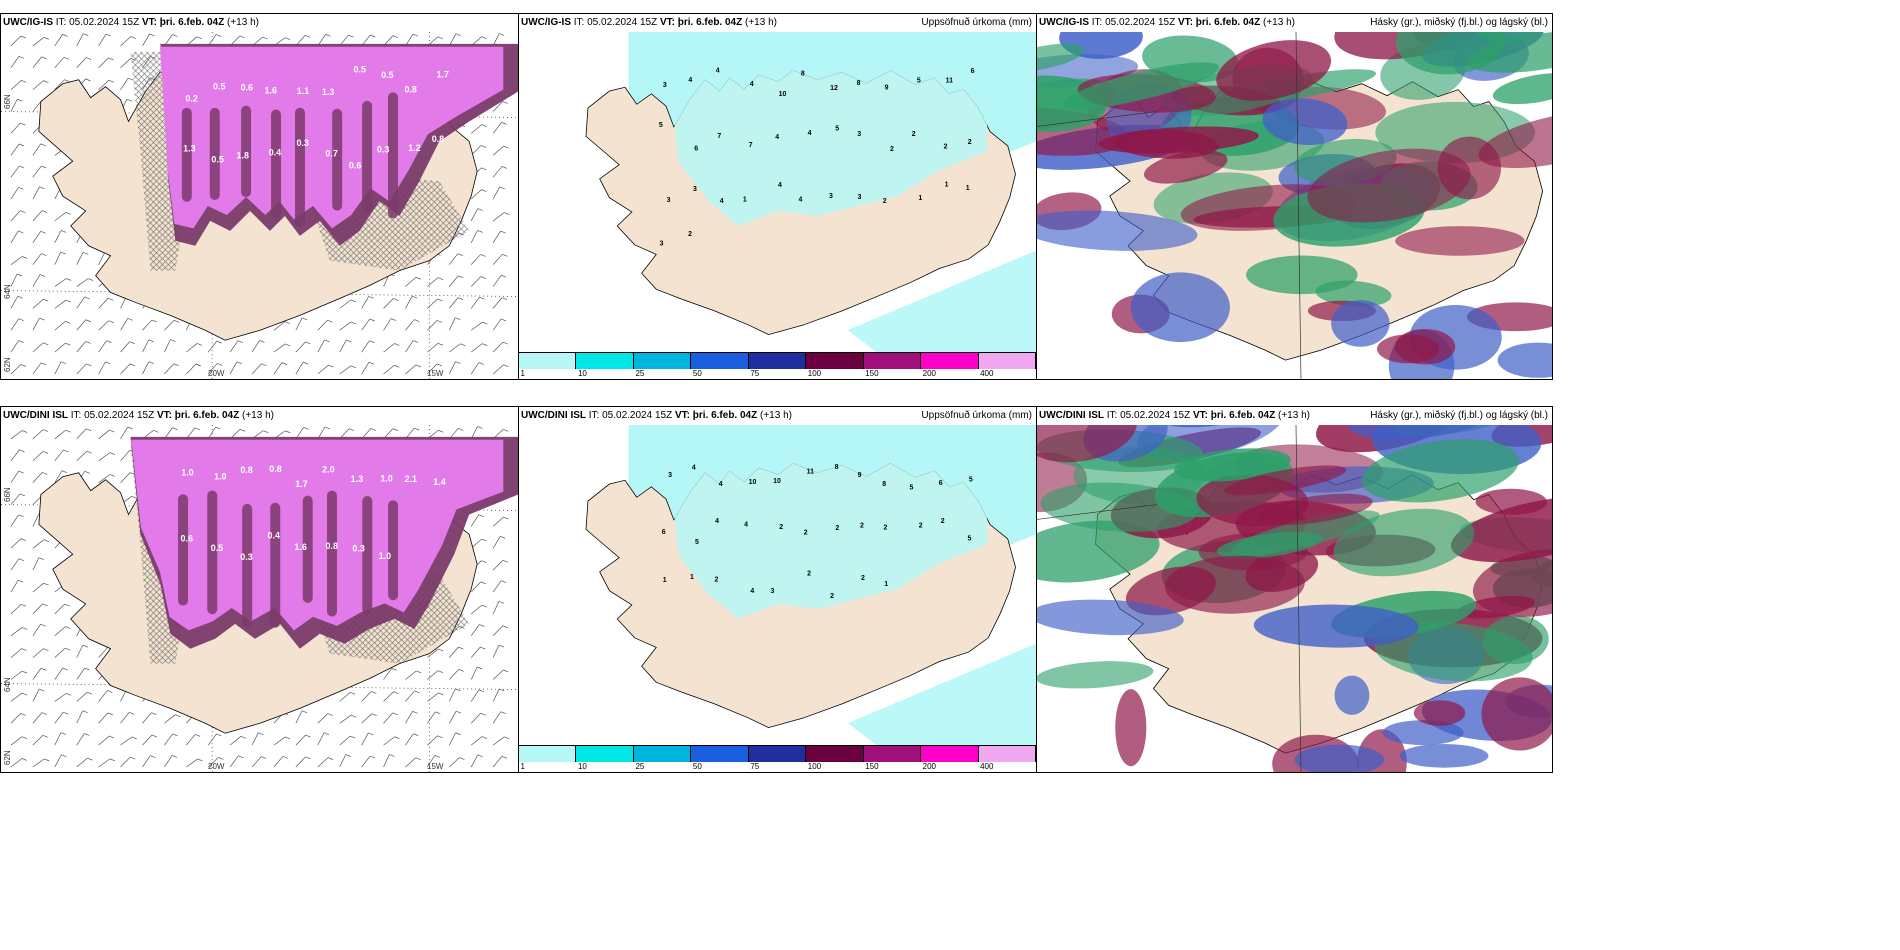 The height and width of the screenshot is (950, 1900). What do you see at coordinates (191, 98) in the screenshot?
I see `snow-value-label: 0.2` at bounding box center [191, 98].